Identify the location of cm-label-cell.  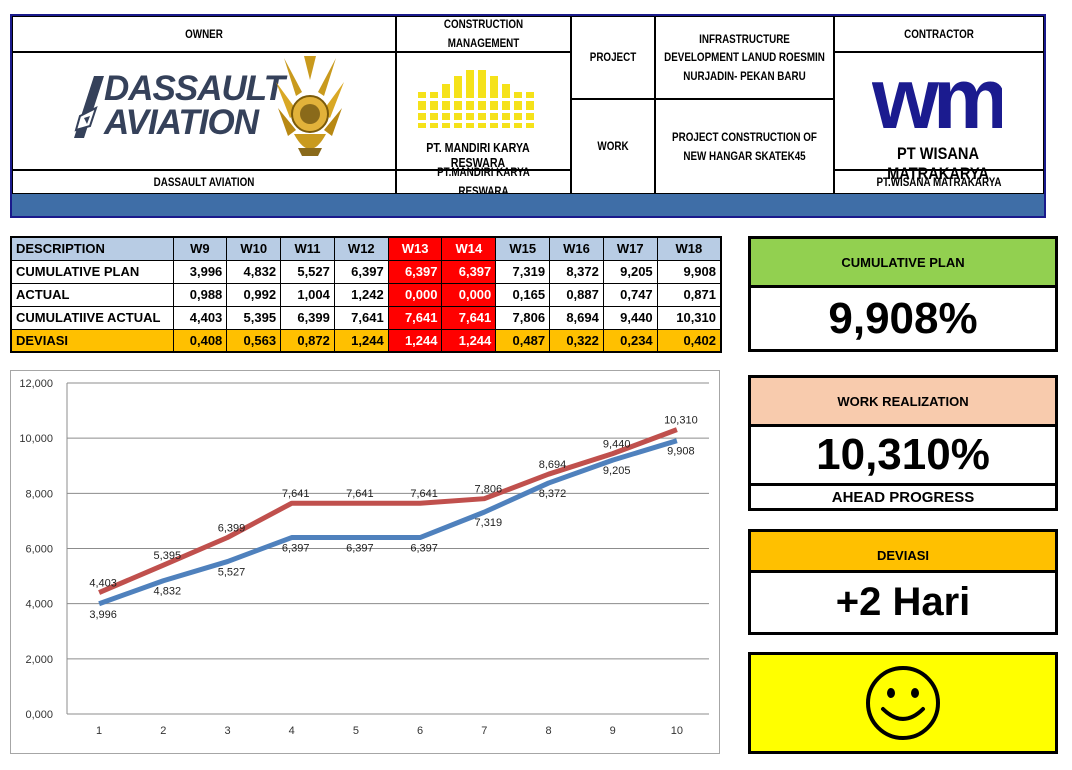
(483, 34).